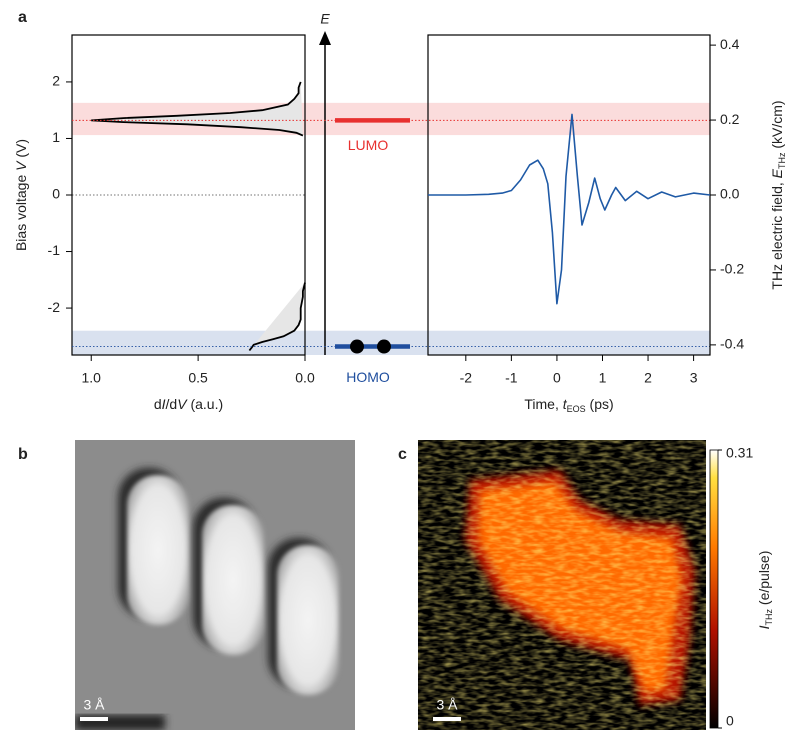 Image resolution: width=800 pixels, height=745 pixels. Describe the element at coordinates (198, 378) in the screenshot. I see `x-tick-label: 0.5` at that location.